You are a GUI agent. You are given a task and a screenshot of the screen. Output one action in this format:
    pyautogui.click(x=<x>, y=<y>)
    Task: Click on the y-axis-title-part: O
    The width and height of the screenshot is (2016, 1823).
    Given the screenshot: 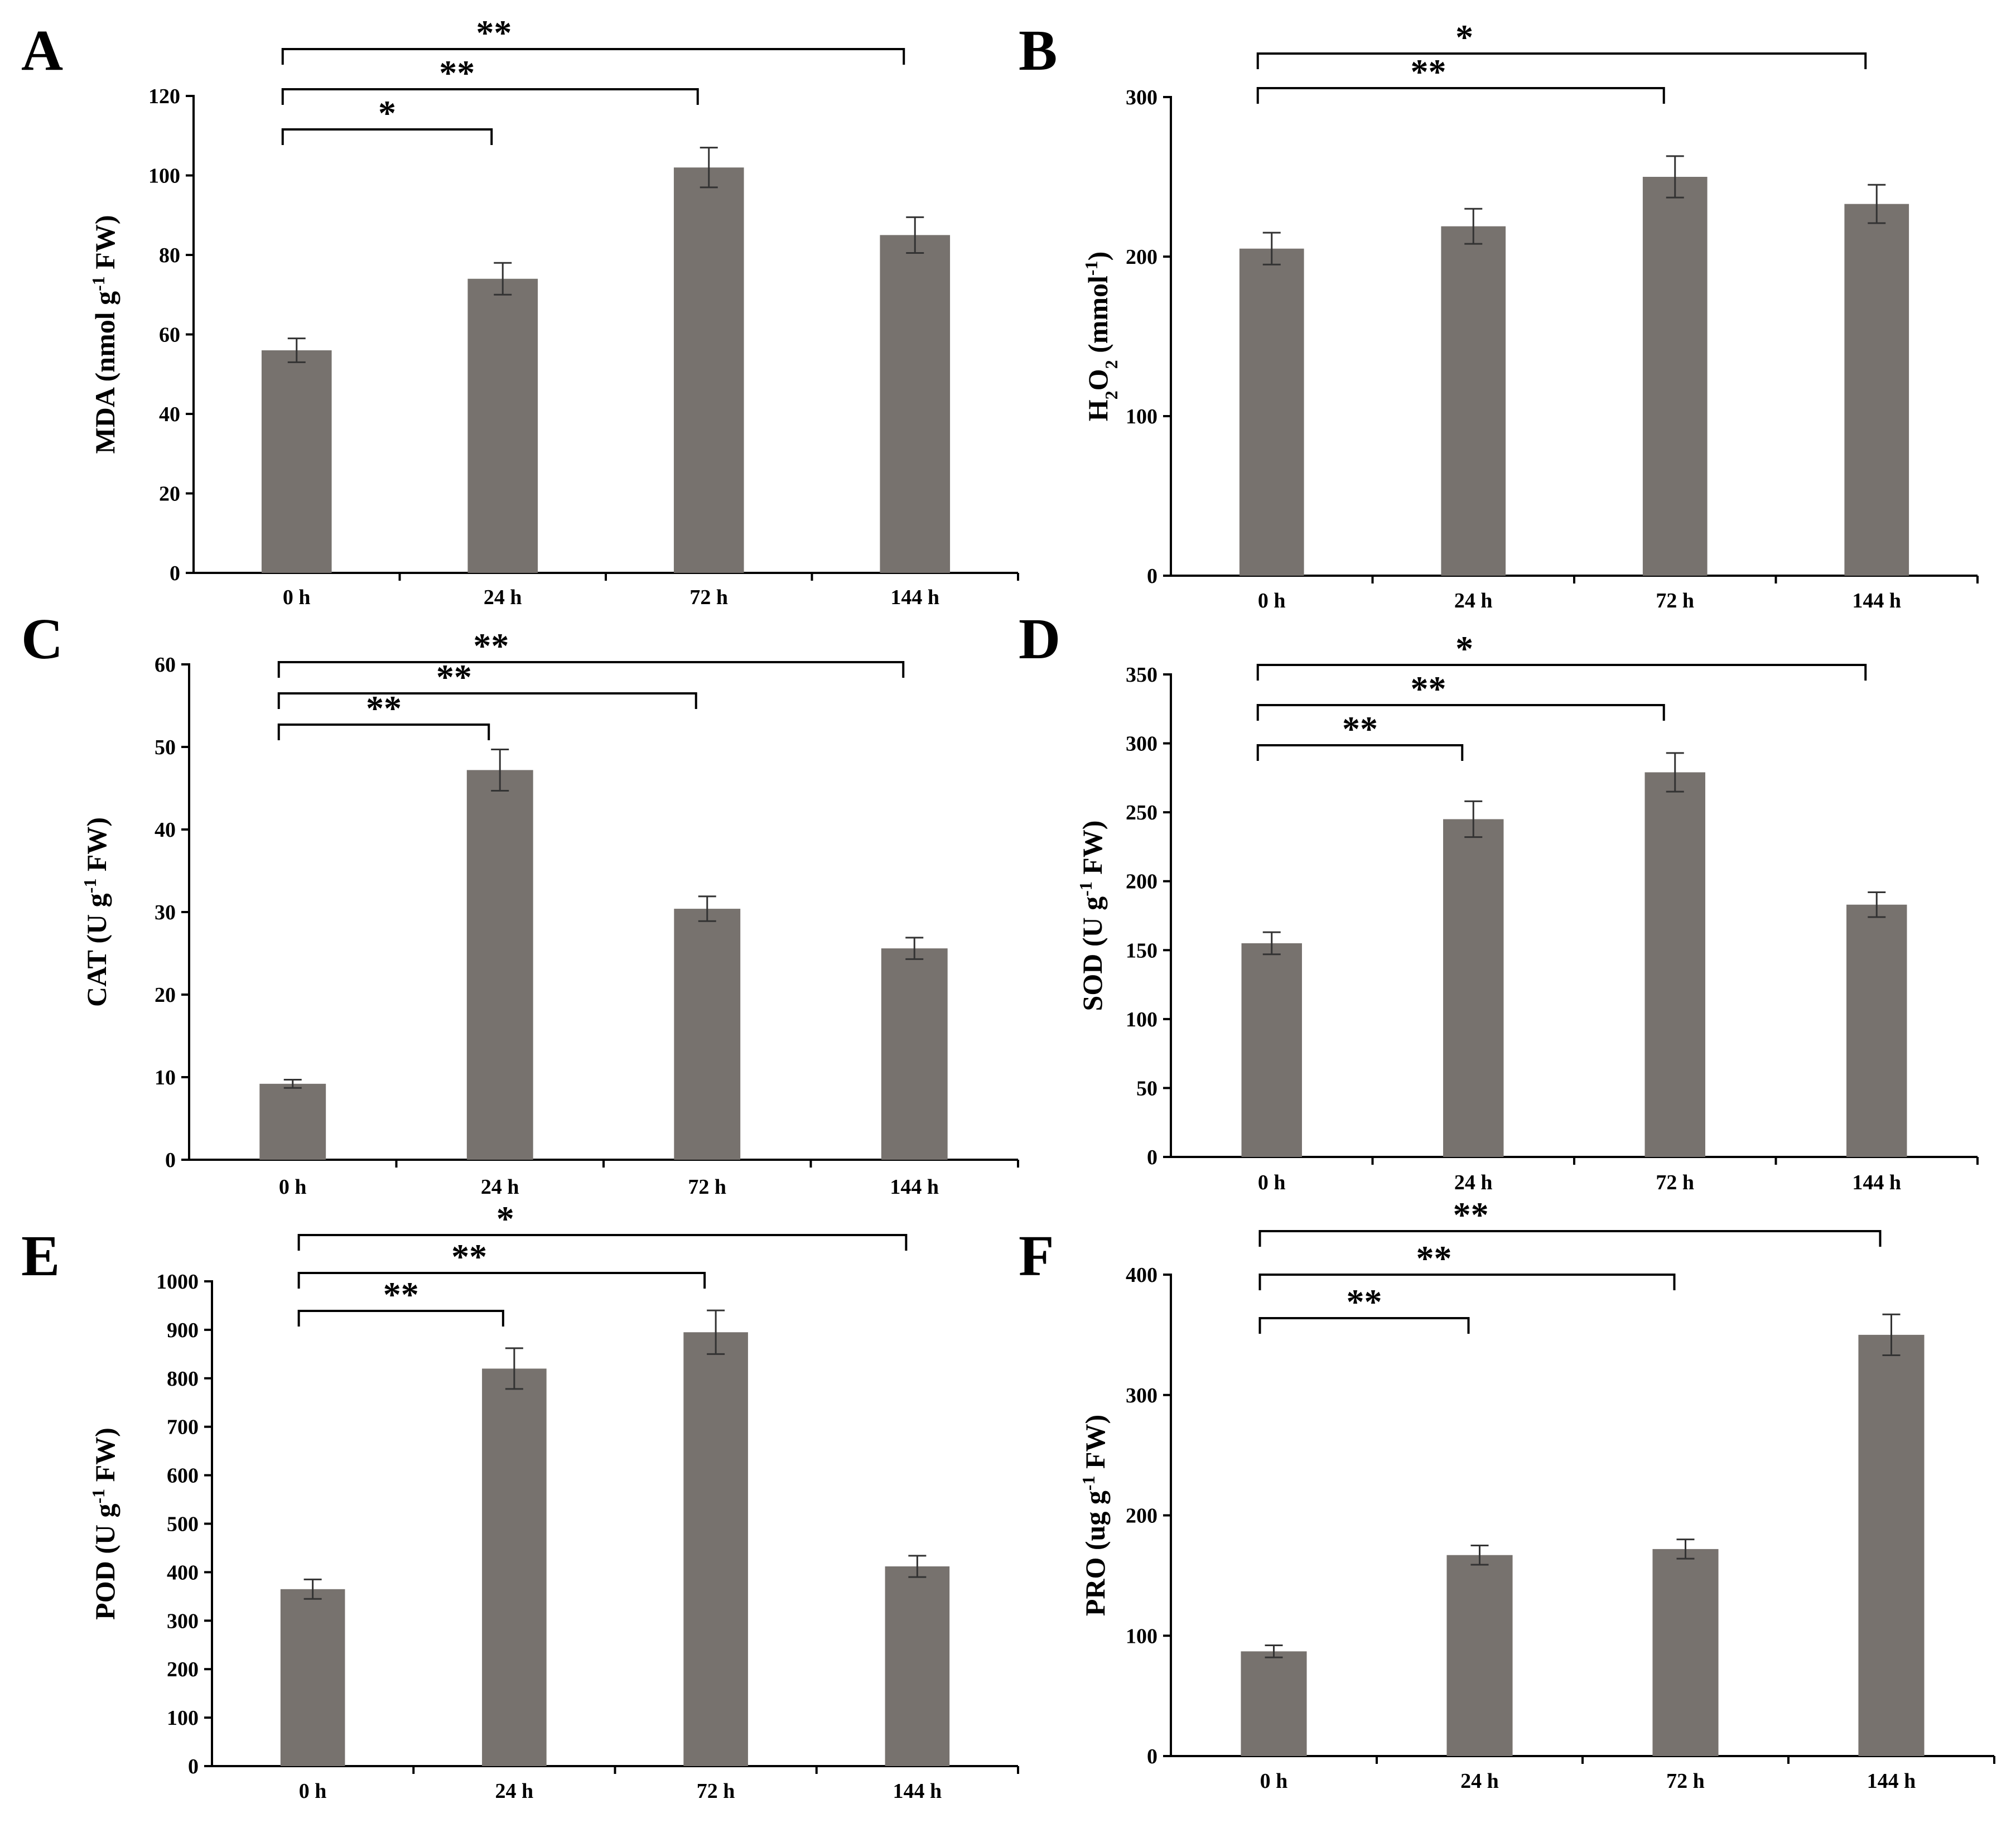 What is the action you would take?
    pyautogui.click(x=1097, y=380)
    